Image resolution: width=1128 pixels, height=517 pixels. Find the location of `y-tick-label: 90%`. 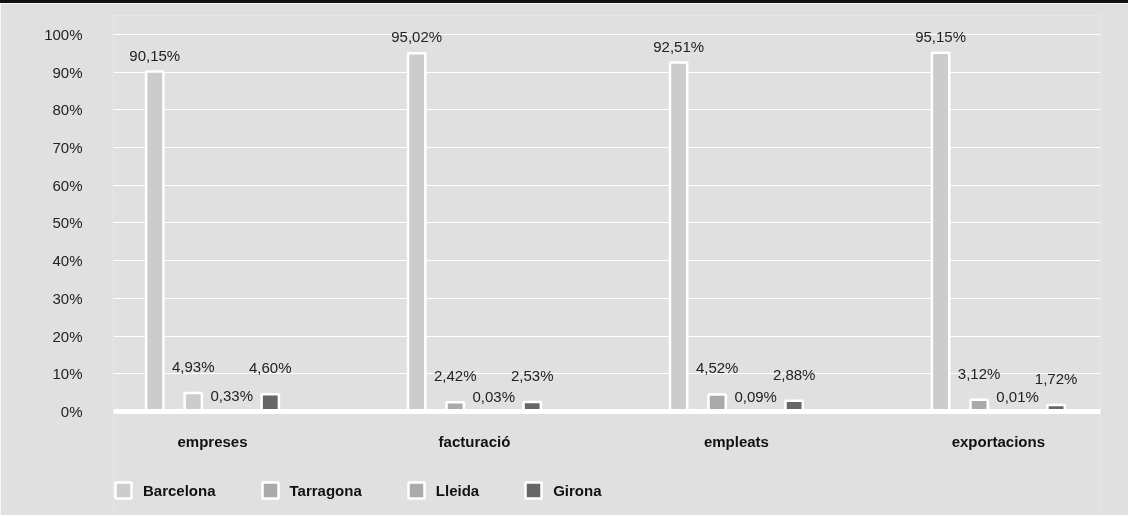

y-tick-label: 90% is located at coordinates (67, 72).